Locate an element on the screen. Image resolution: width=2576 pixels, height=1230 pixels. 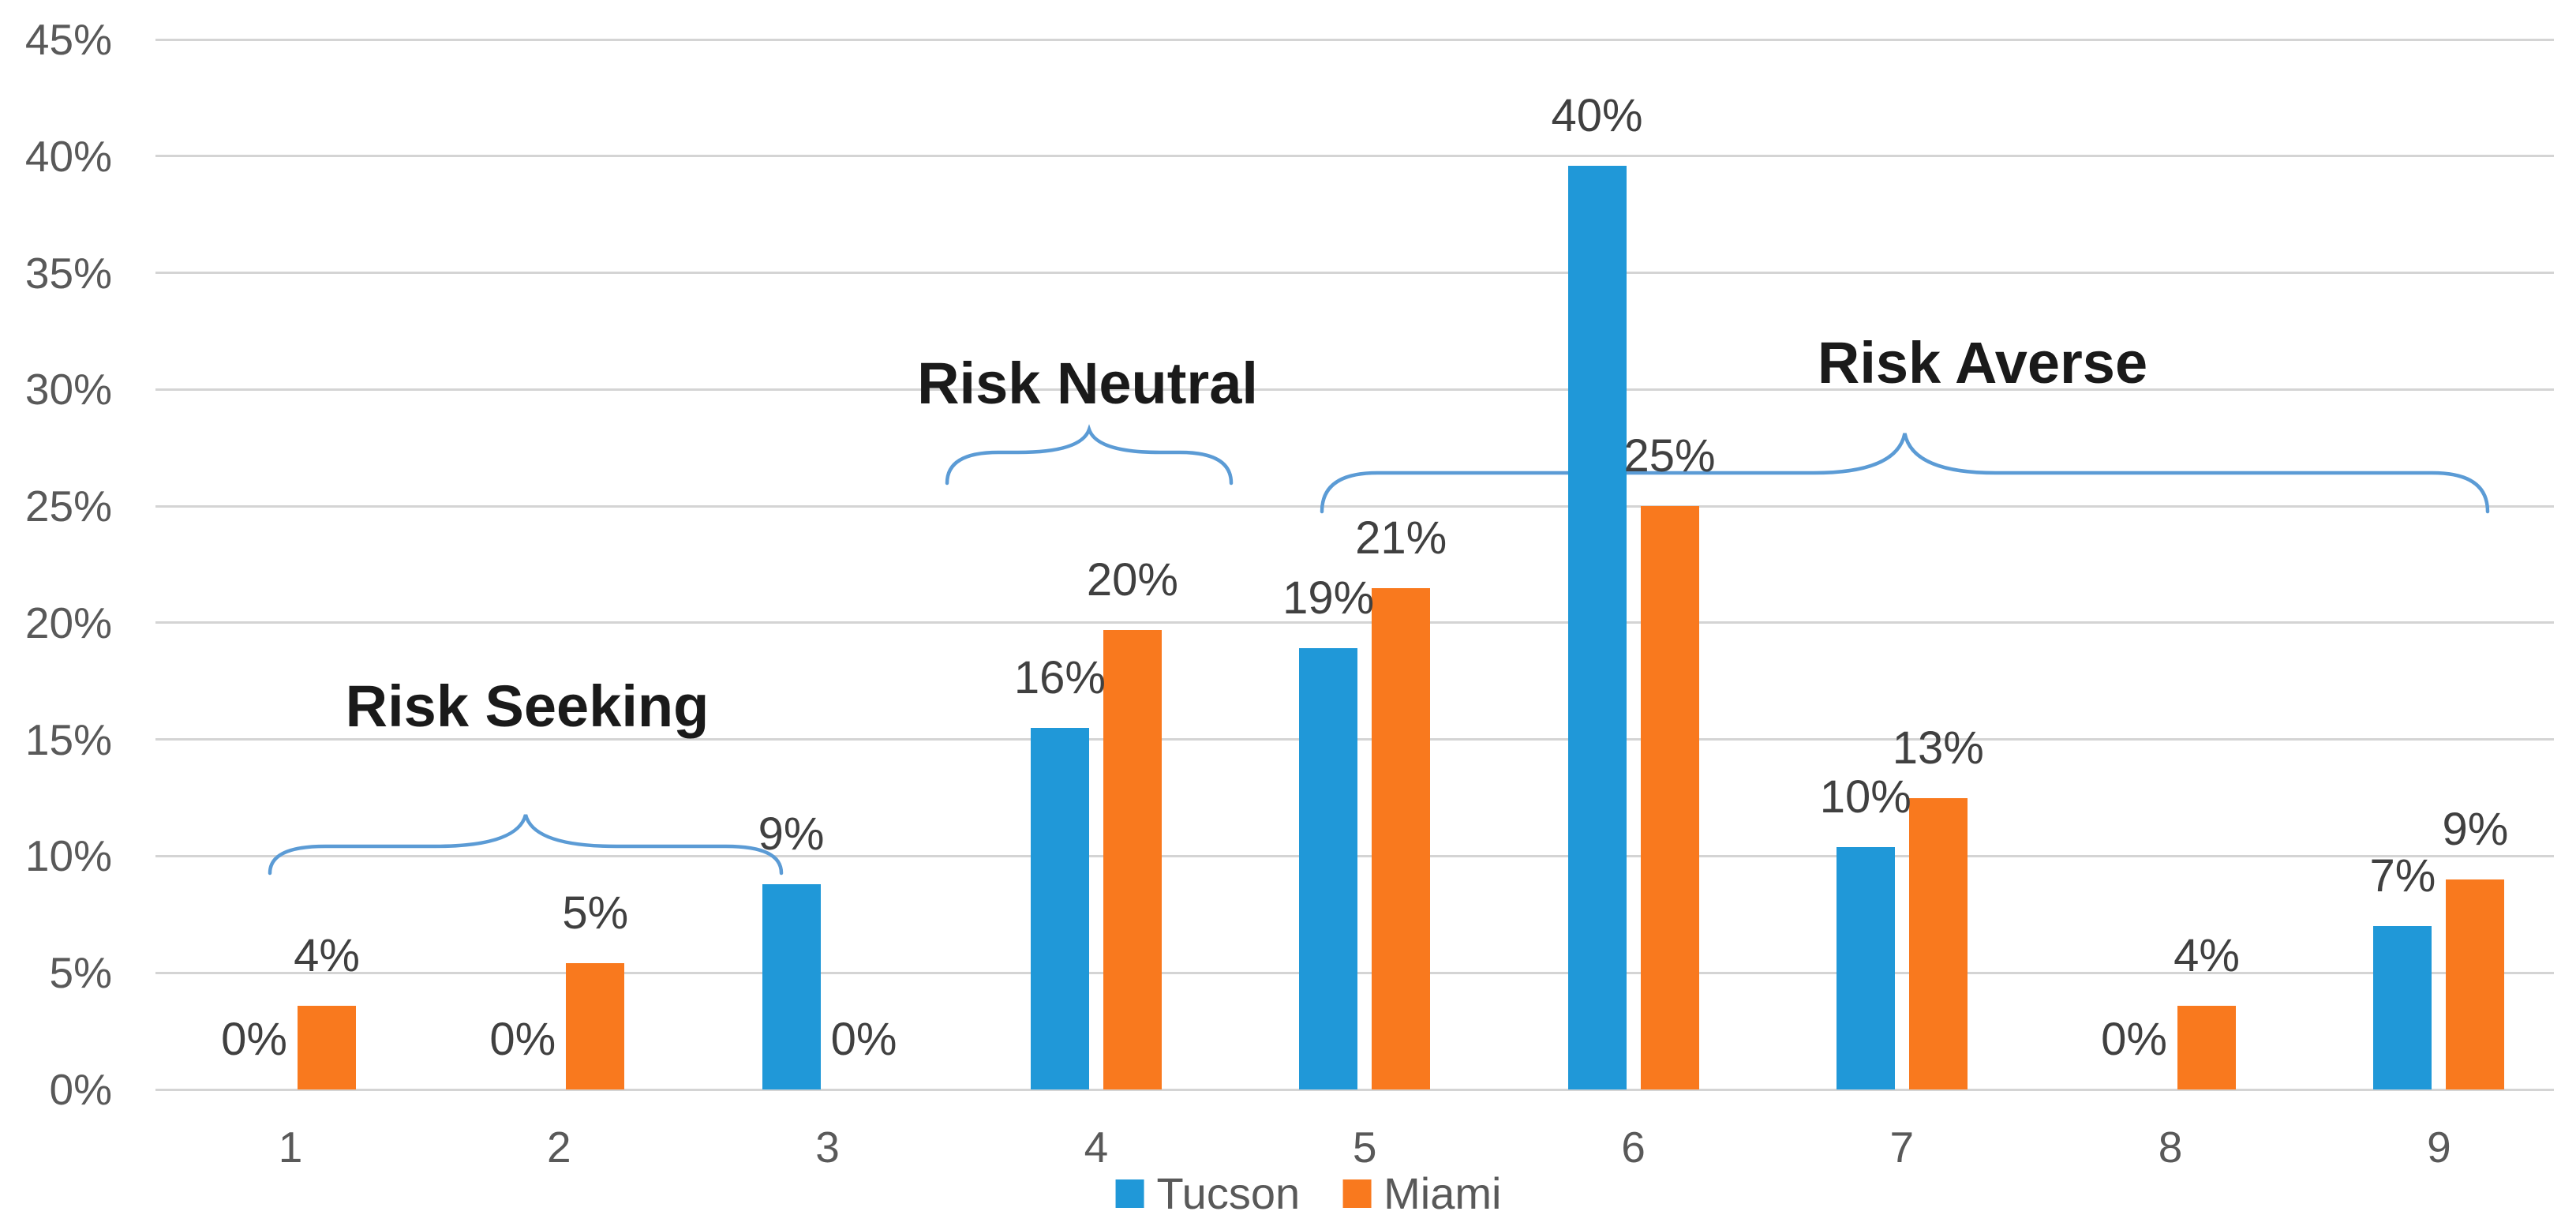
x-axis-tick-label: 4 is located at coordinates (1096, 1147).